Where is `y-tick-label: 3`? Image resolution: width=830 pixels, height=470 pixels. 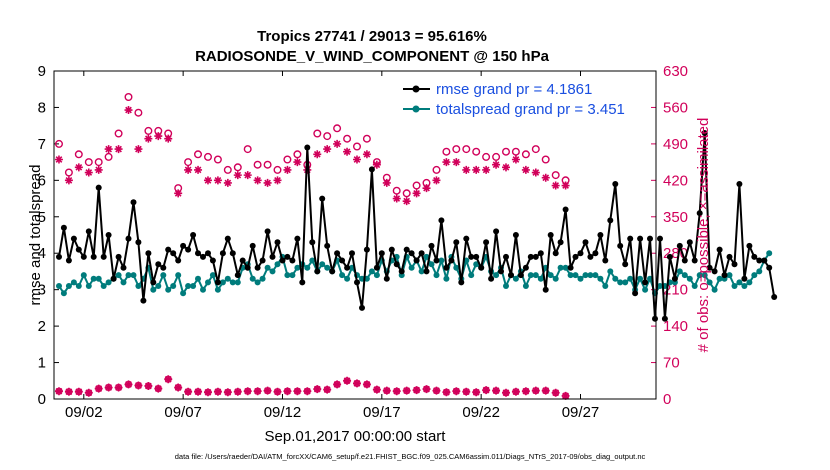 y-tick-label: 3 is located at coordinates (42, 290).